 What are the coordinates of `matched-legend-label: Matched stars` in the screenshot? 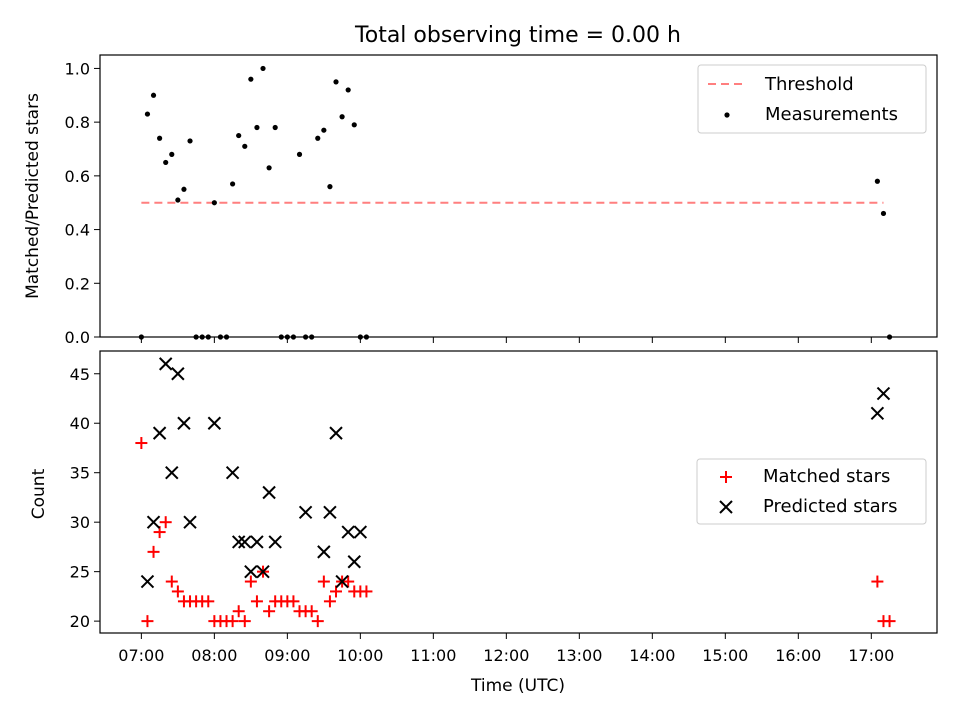 It's located at (826, 476).